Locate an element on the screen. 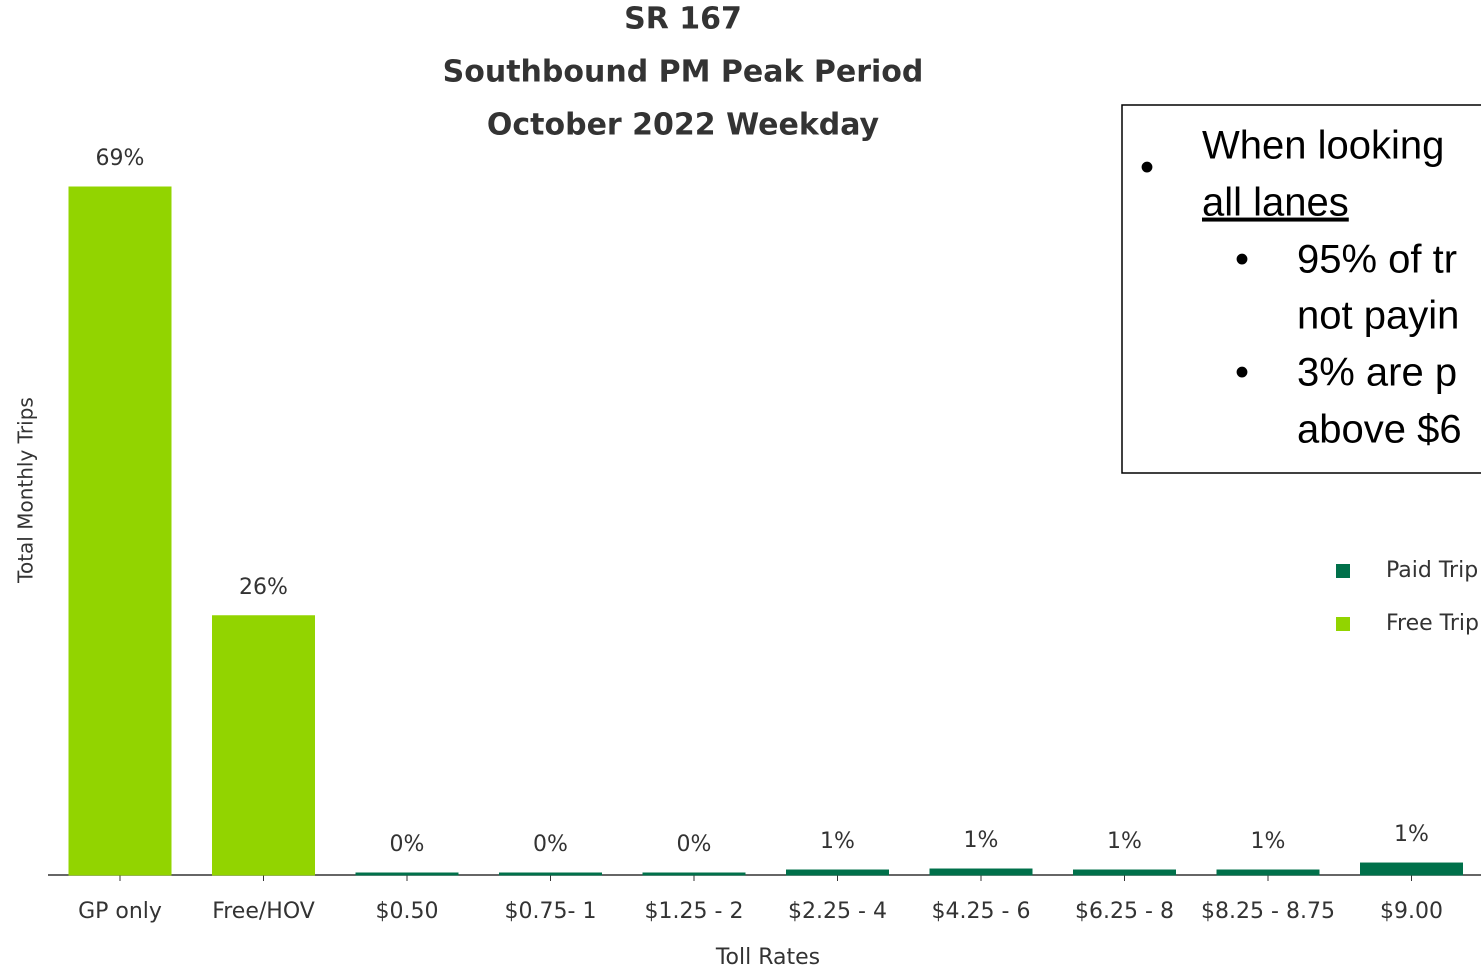 The height and width of the screenshot is (977, 1481). text-box-line: 95% of tr is located at coordinates (1377, 260).